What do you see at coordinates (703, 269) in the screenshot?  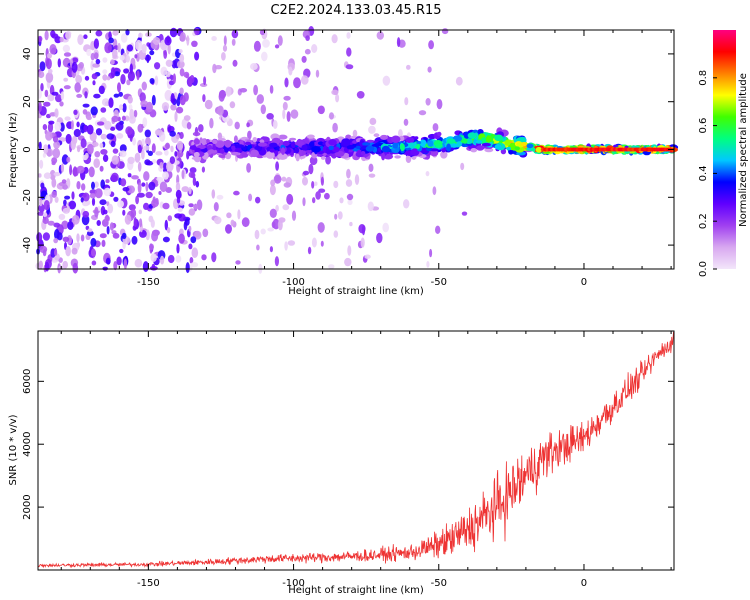 I see `colorbar-tick-label: 0.0` at bounding box center [703, 269].